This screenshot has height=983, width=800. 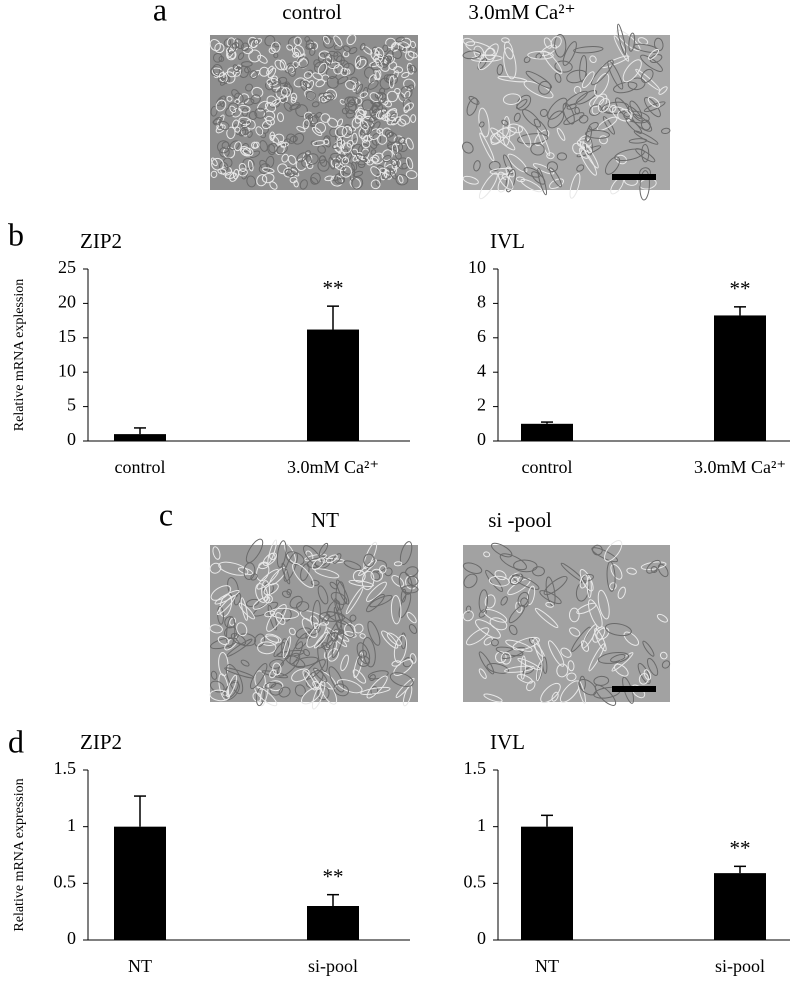 What do you see at coordinates (547, 467) in the screenshot?
I see `x-tick-label: control` at bounding box center [547, 467].